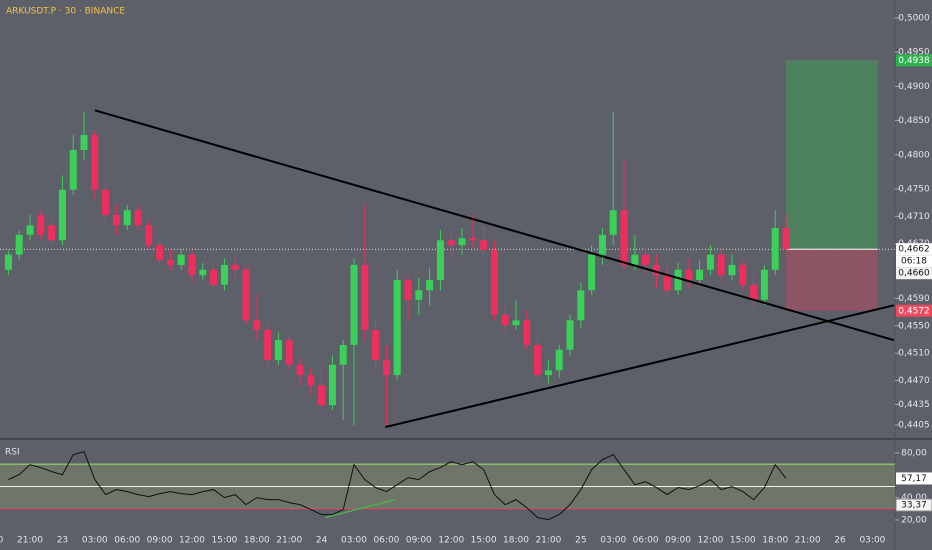  Describe the element at coordinates (360, 508) in the screenshot. I see `rsi-trend-line` at that location.